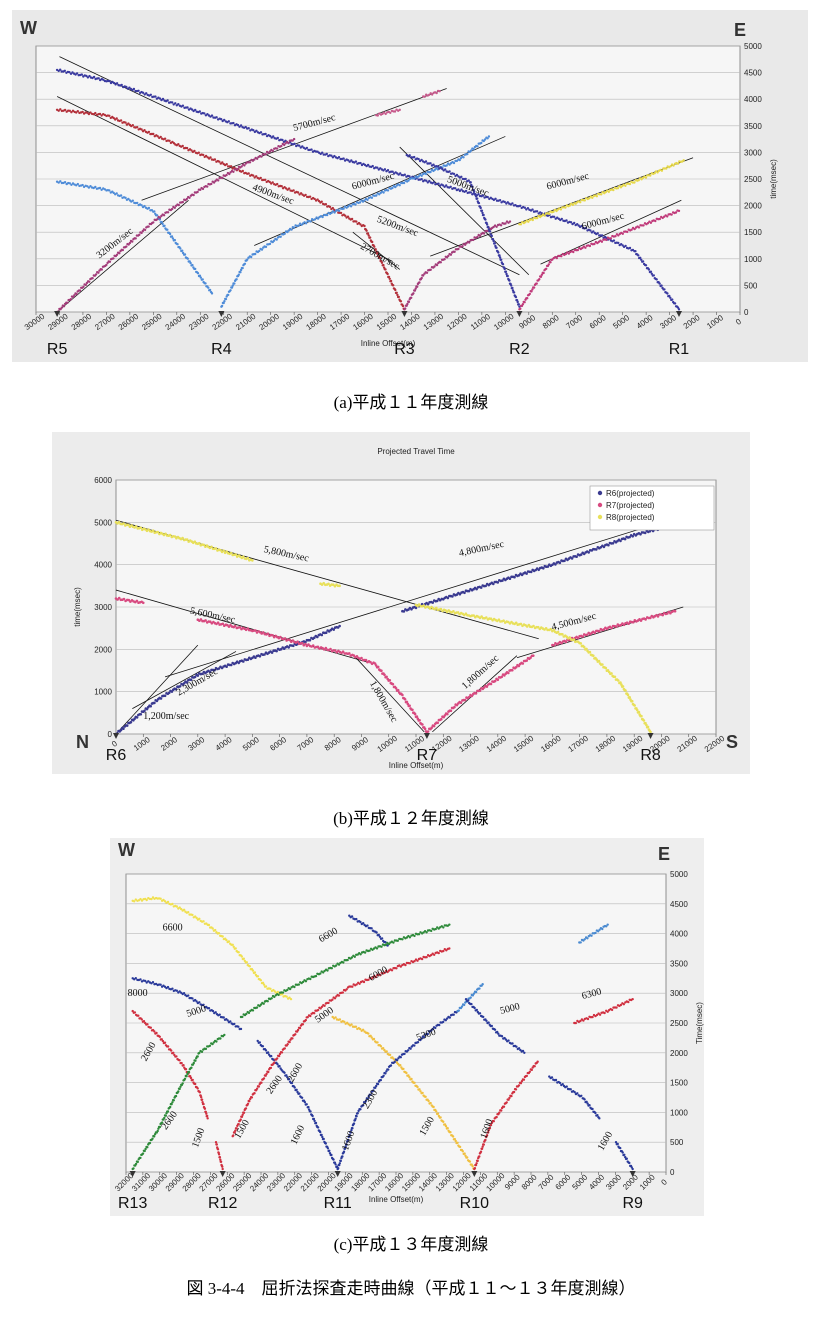 This screenshot has height=1317, width=822. What do you see at coordinates (630, 493) in the screenshot?
I see `legend-label: R6(projected)` at bounding box center [630, 493].